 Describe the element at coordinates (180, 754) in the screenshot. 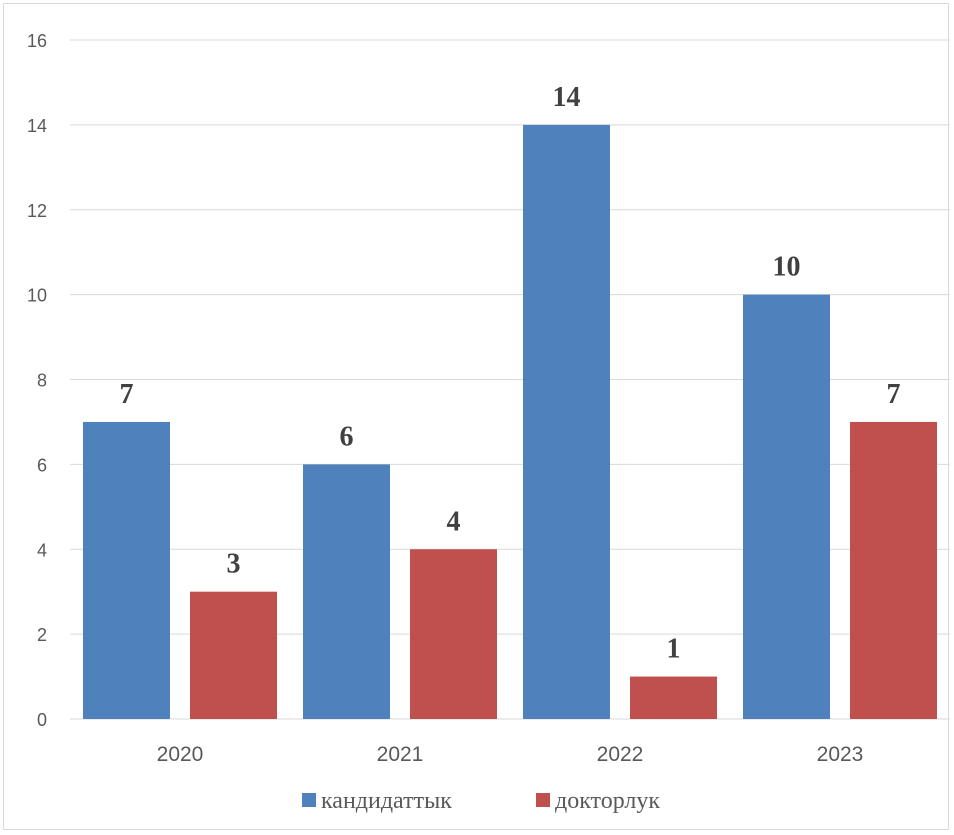

I see `x-tick-label: 2020` at that location.